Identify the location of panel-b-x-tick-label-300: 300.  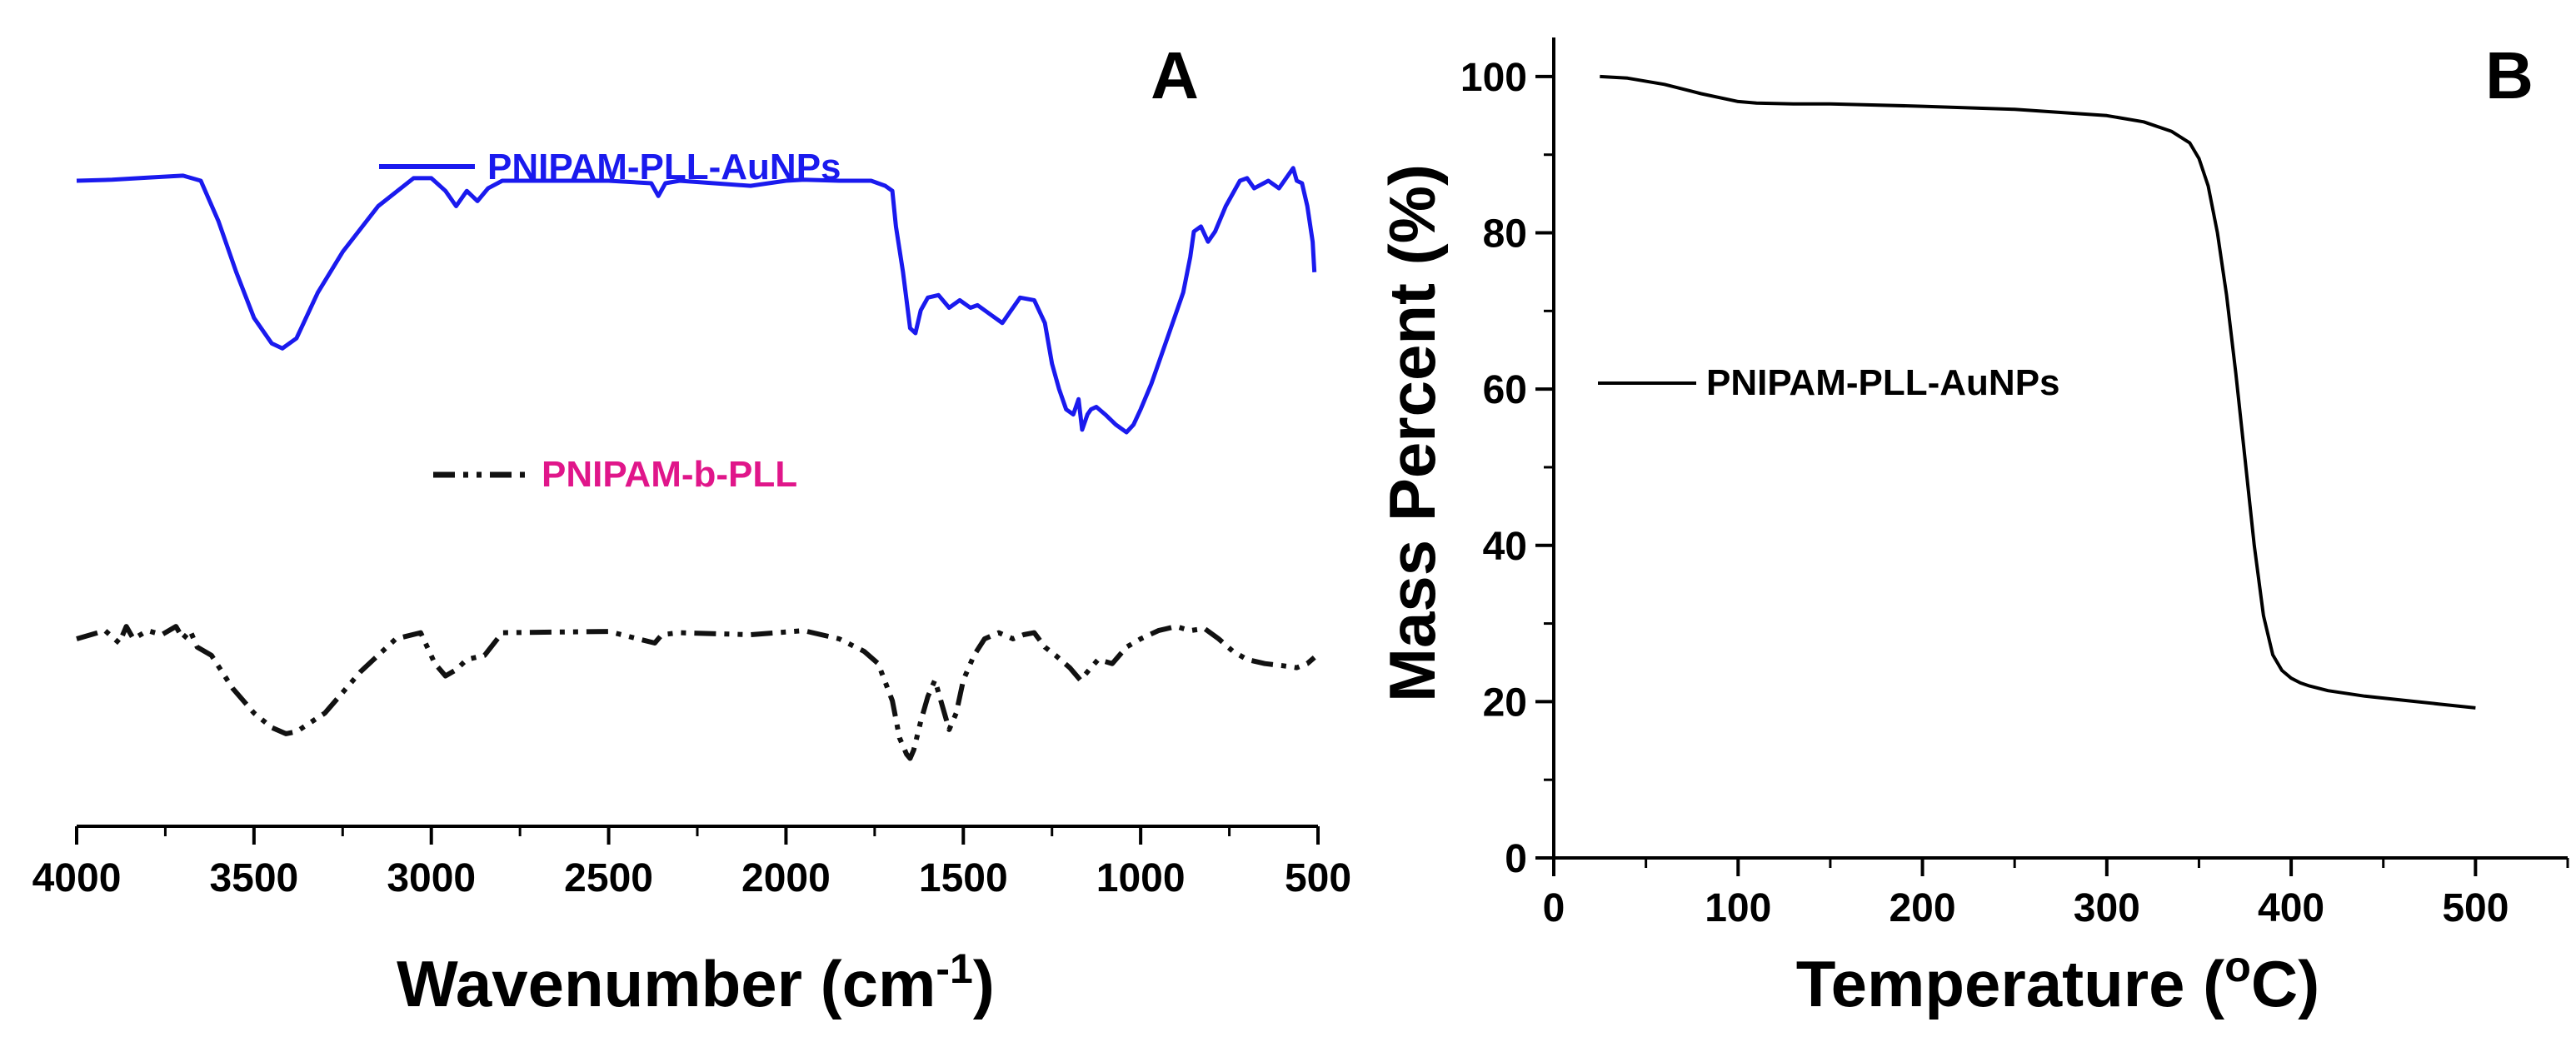
(2107, 908).